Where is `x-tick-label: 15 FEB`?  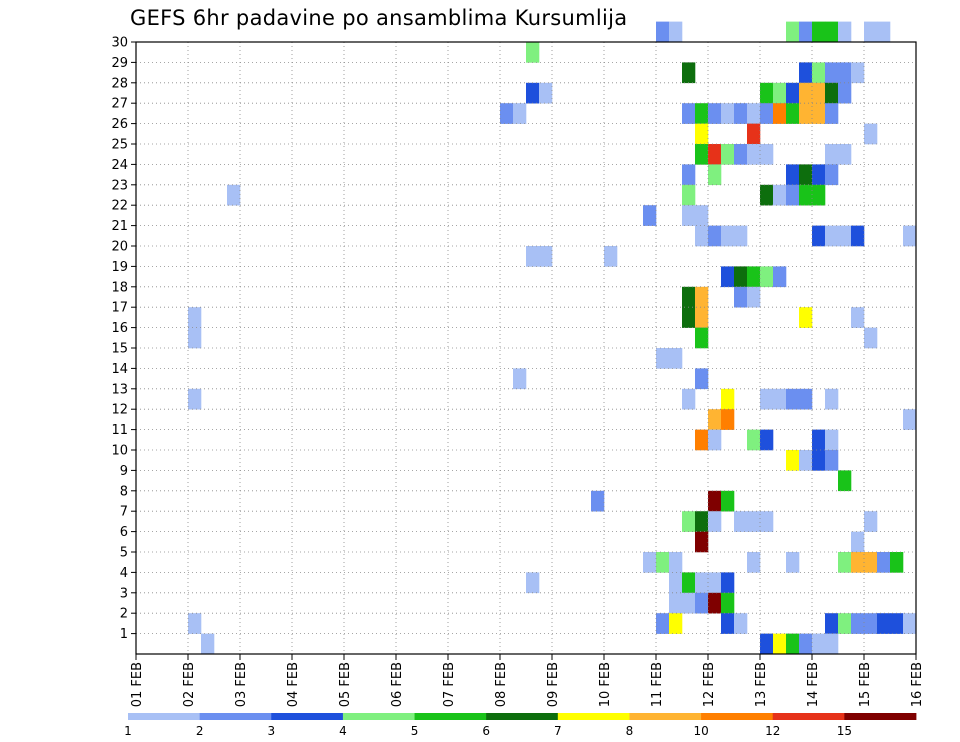
x-tick-label: 15 FEB is located at coordinates (865, 684).